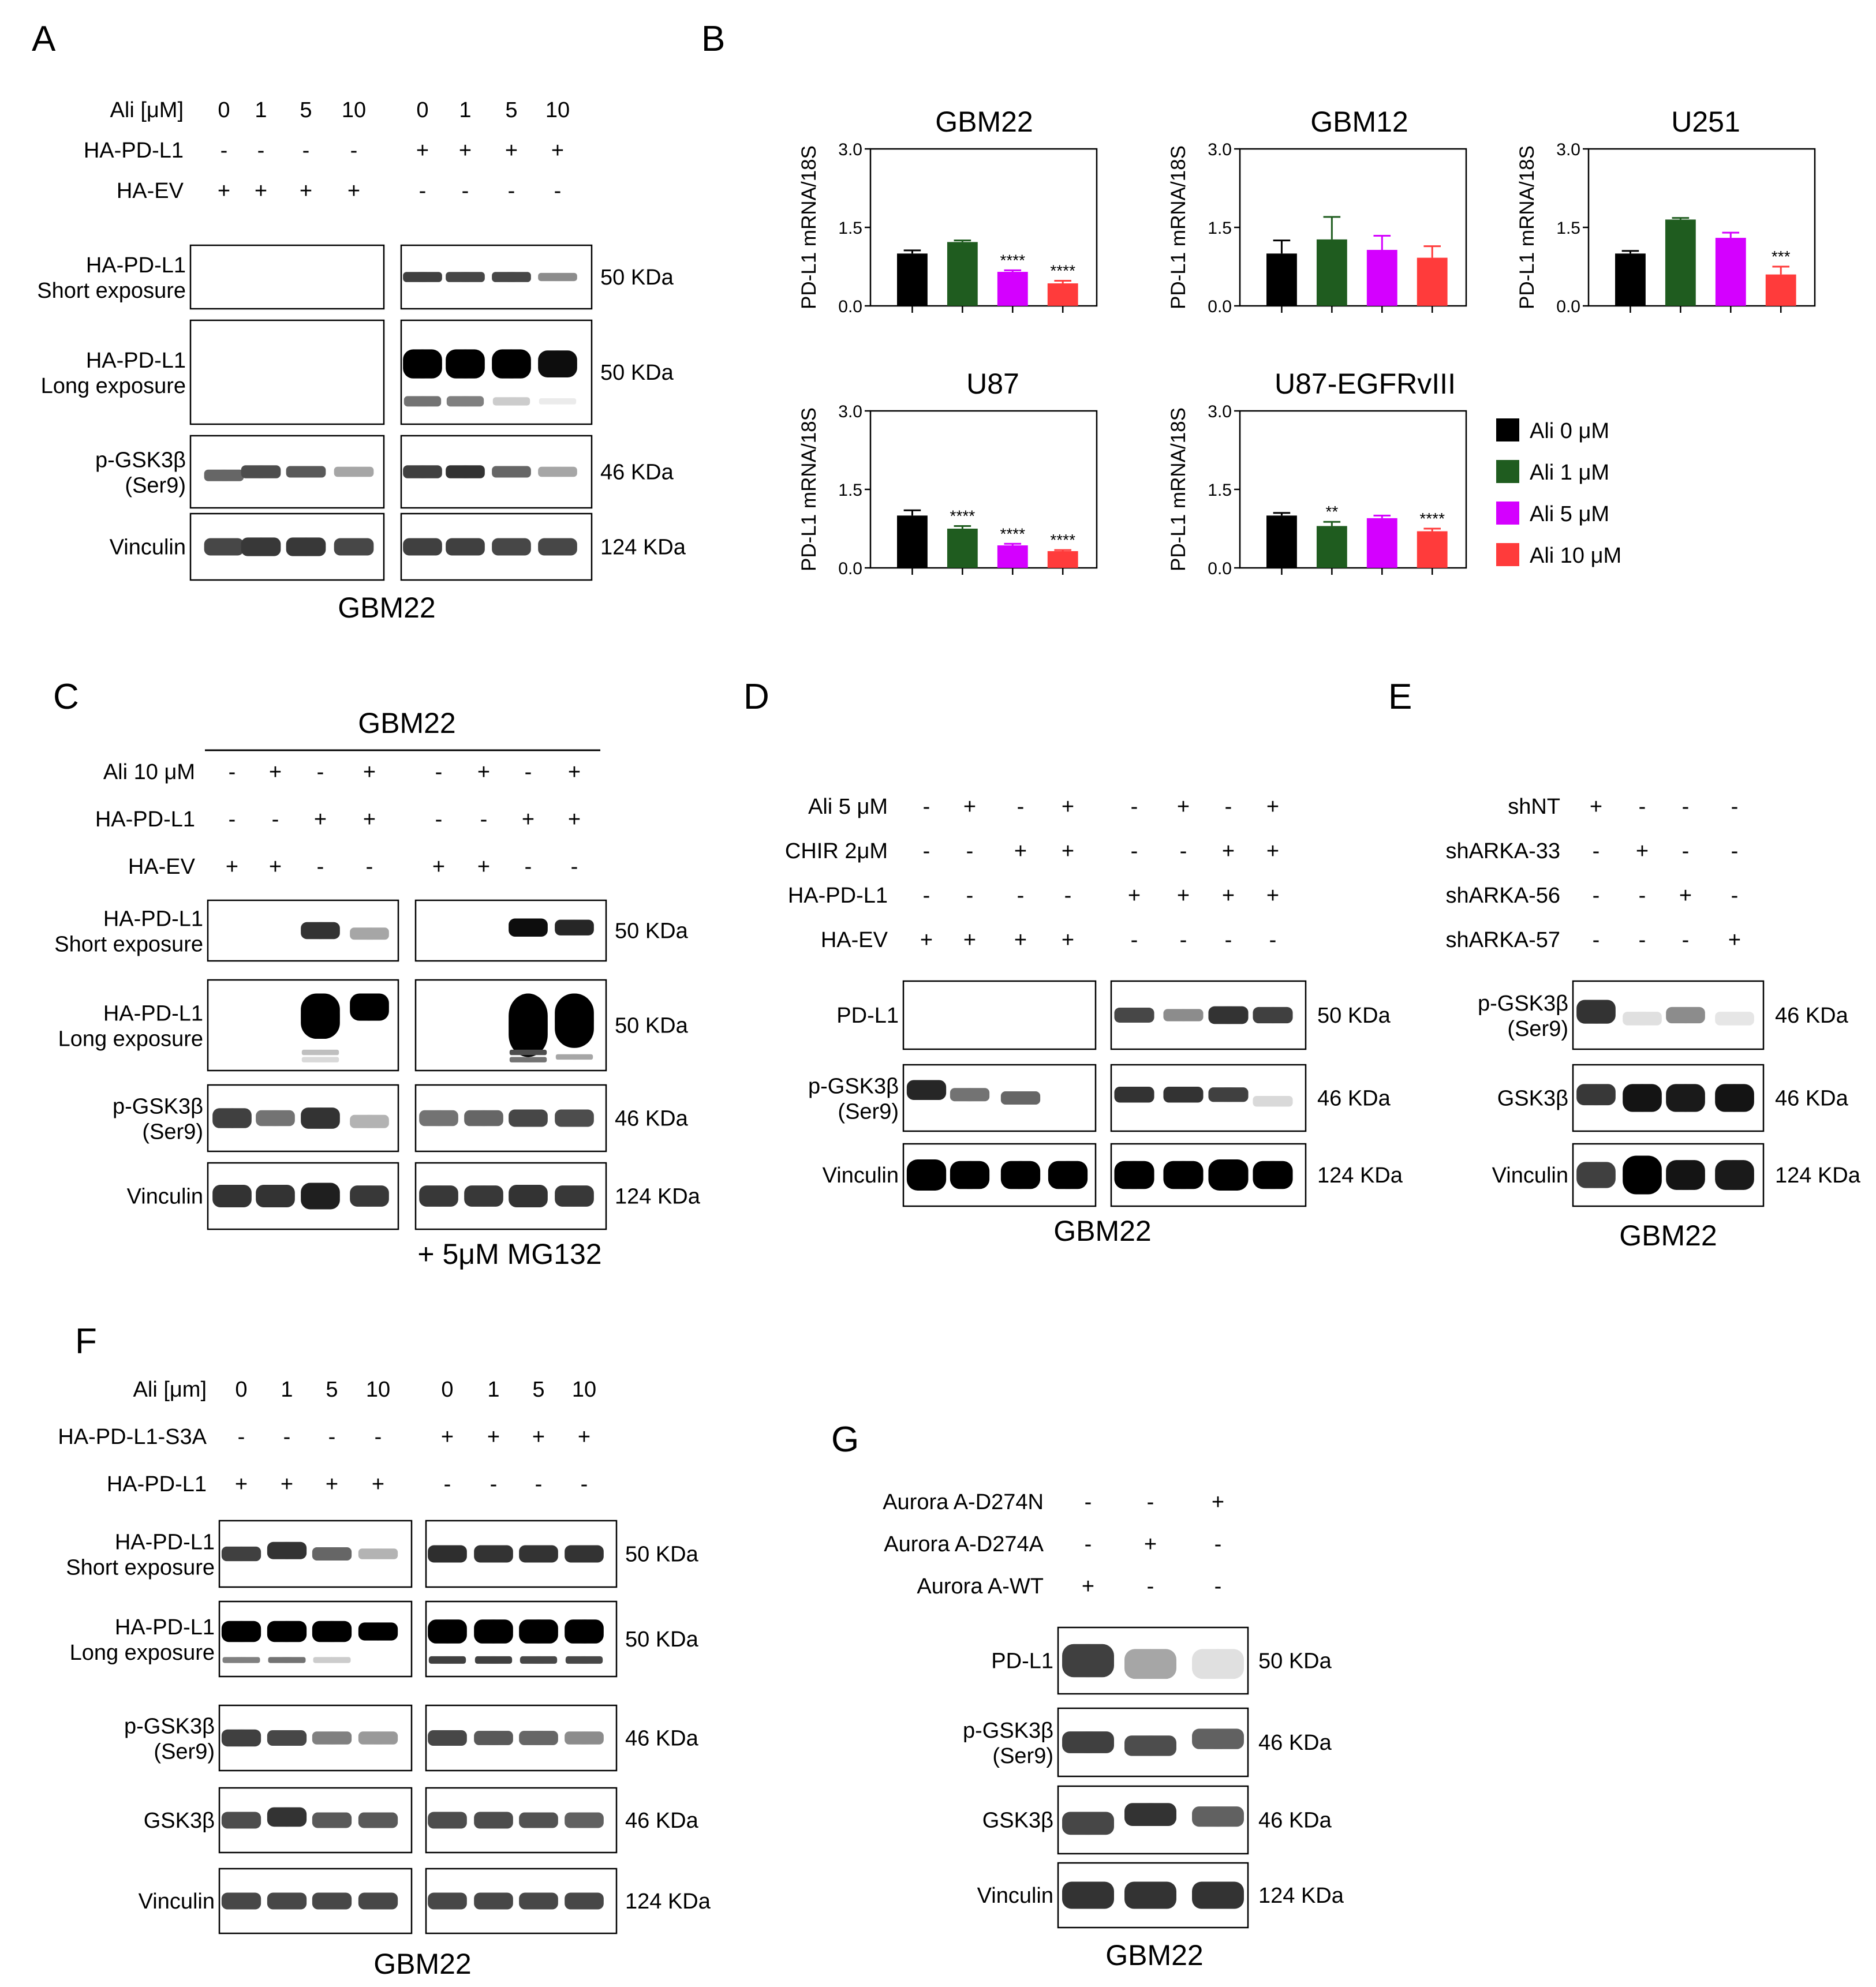 This screenshot has width=1876, height=1987. What do you see at coordinates (177, 1901) in the screenshot?
I see `blot-label: Vinculin` at bounding box center [177, 1901].